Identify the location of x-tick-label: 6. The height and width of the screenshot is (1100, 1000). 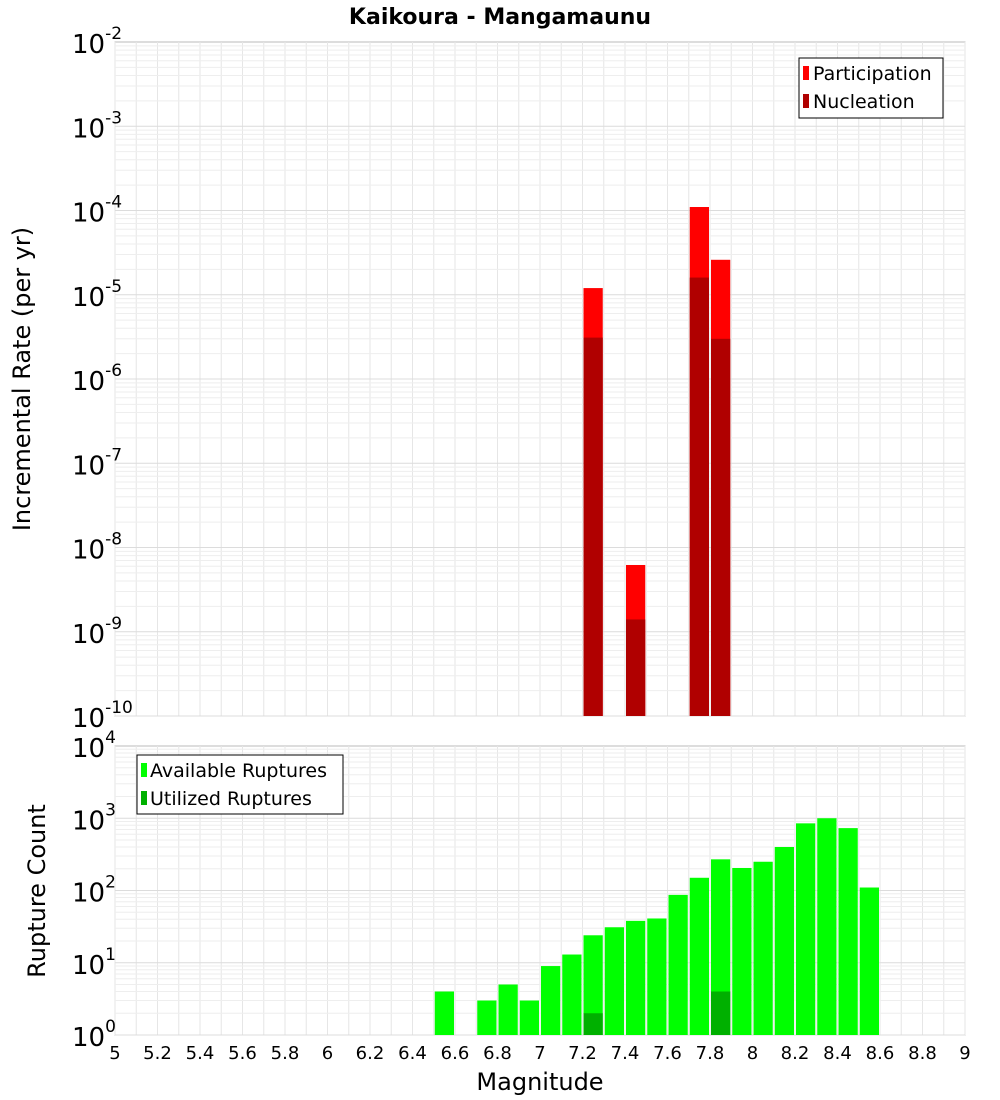
(327, 1053).